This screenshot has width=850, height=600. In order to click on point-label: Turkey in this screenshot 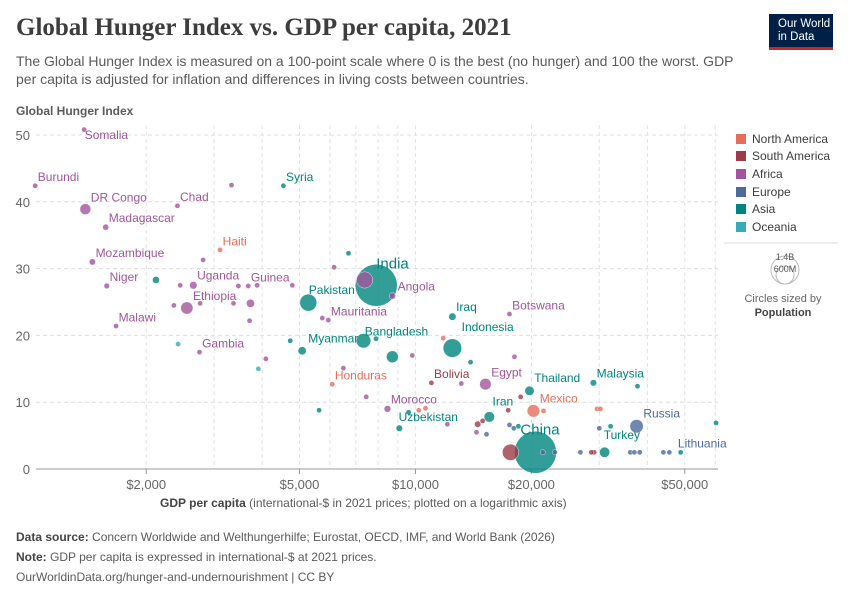, I will do `click(622, 435)`.